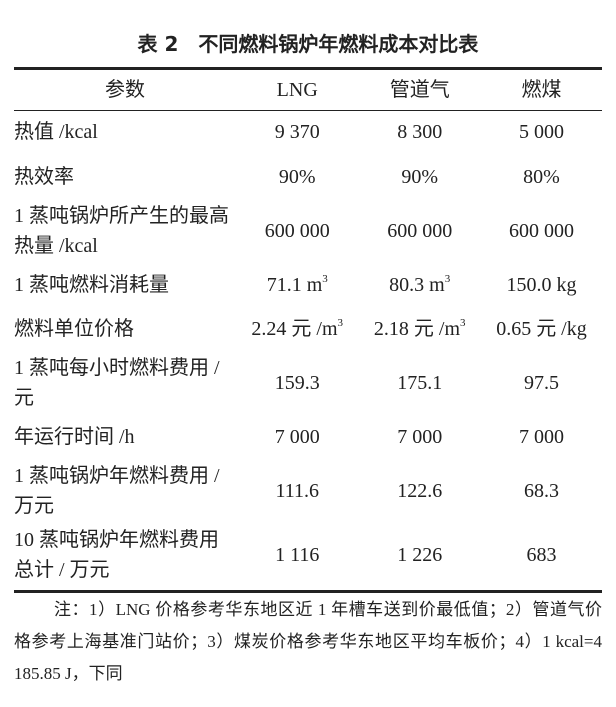  I want to click on table-row: 1 蒸吨每小时燃料费用 / 元 159.3 175.1 97.5, so click(308, 383).